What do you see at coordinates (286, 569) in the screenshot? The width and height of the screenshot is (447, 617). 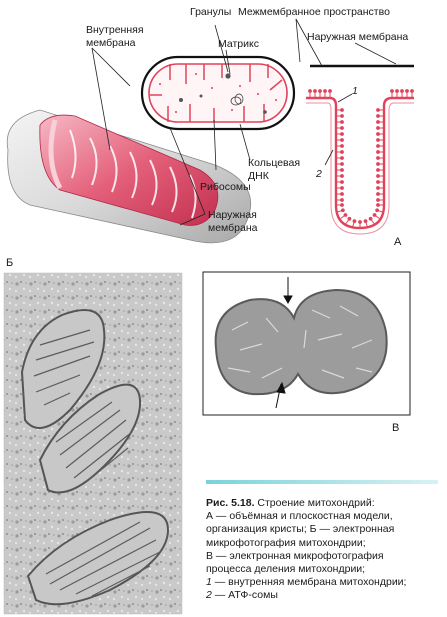 I see `caption-line: процесса деления митохондрии;` at bounding box center [286, 569].